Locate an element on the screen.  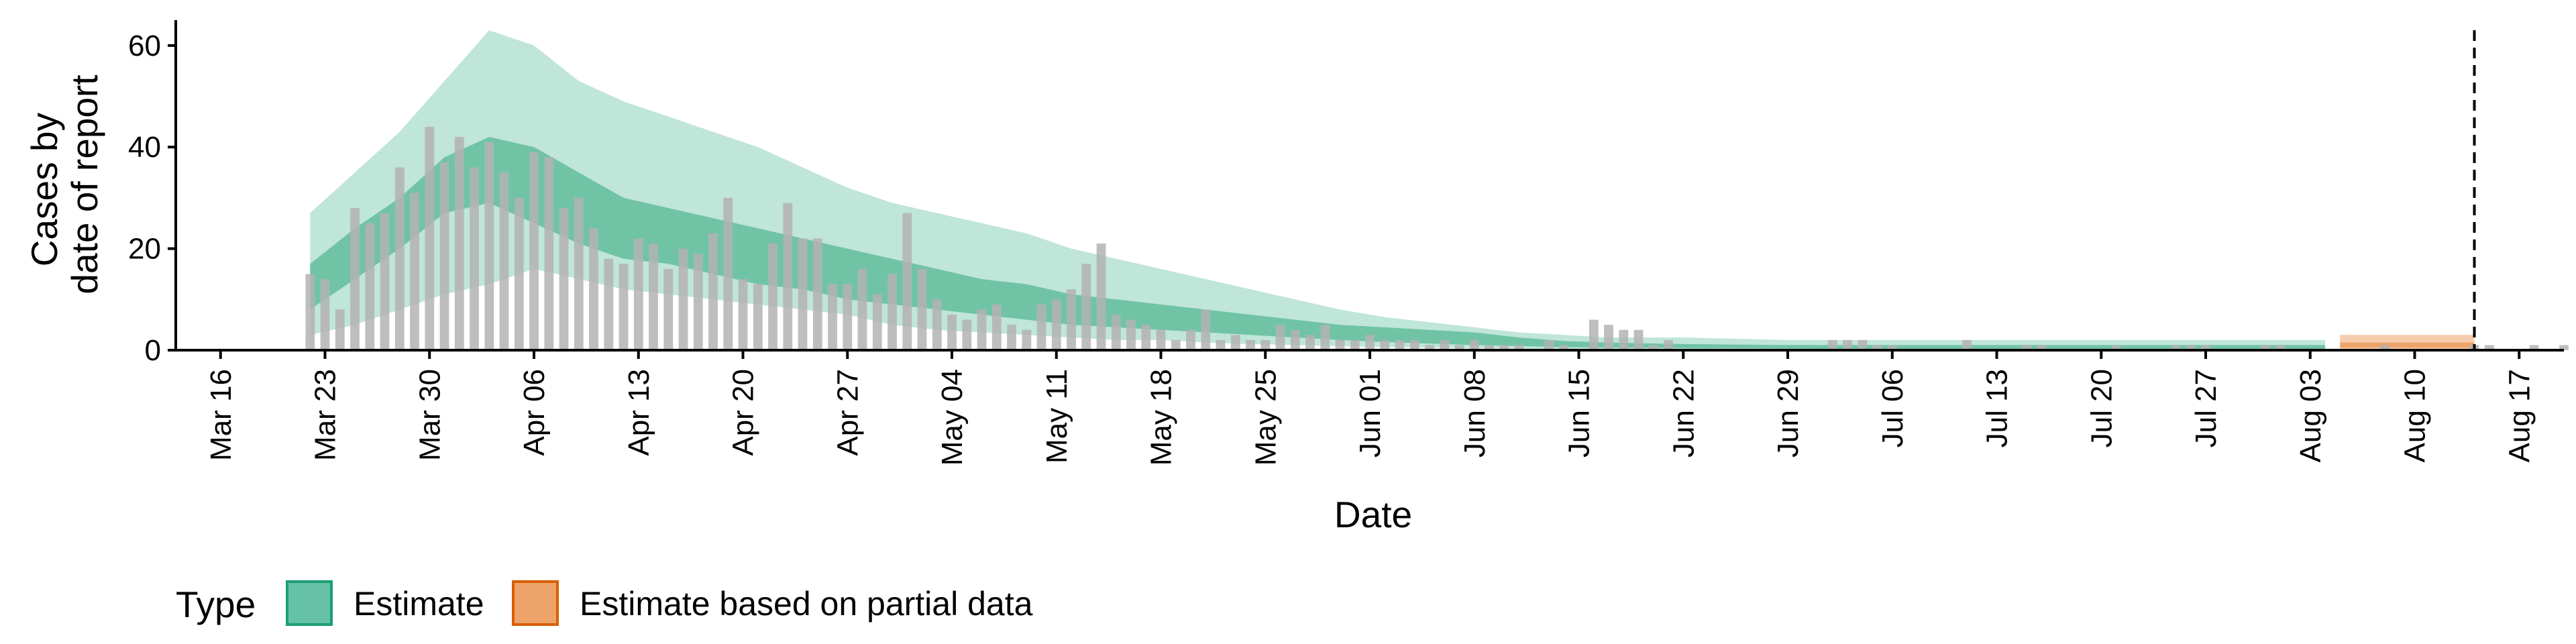
x-tick-label: Jun 29 is located at coordinates (1788, 413).